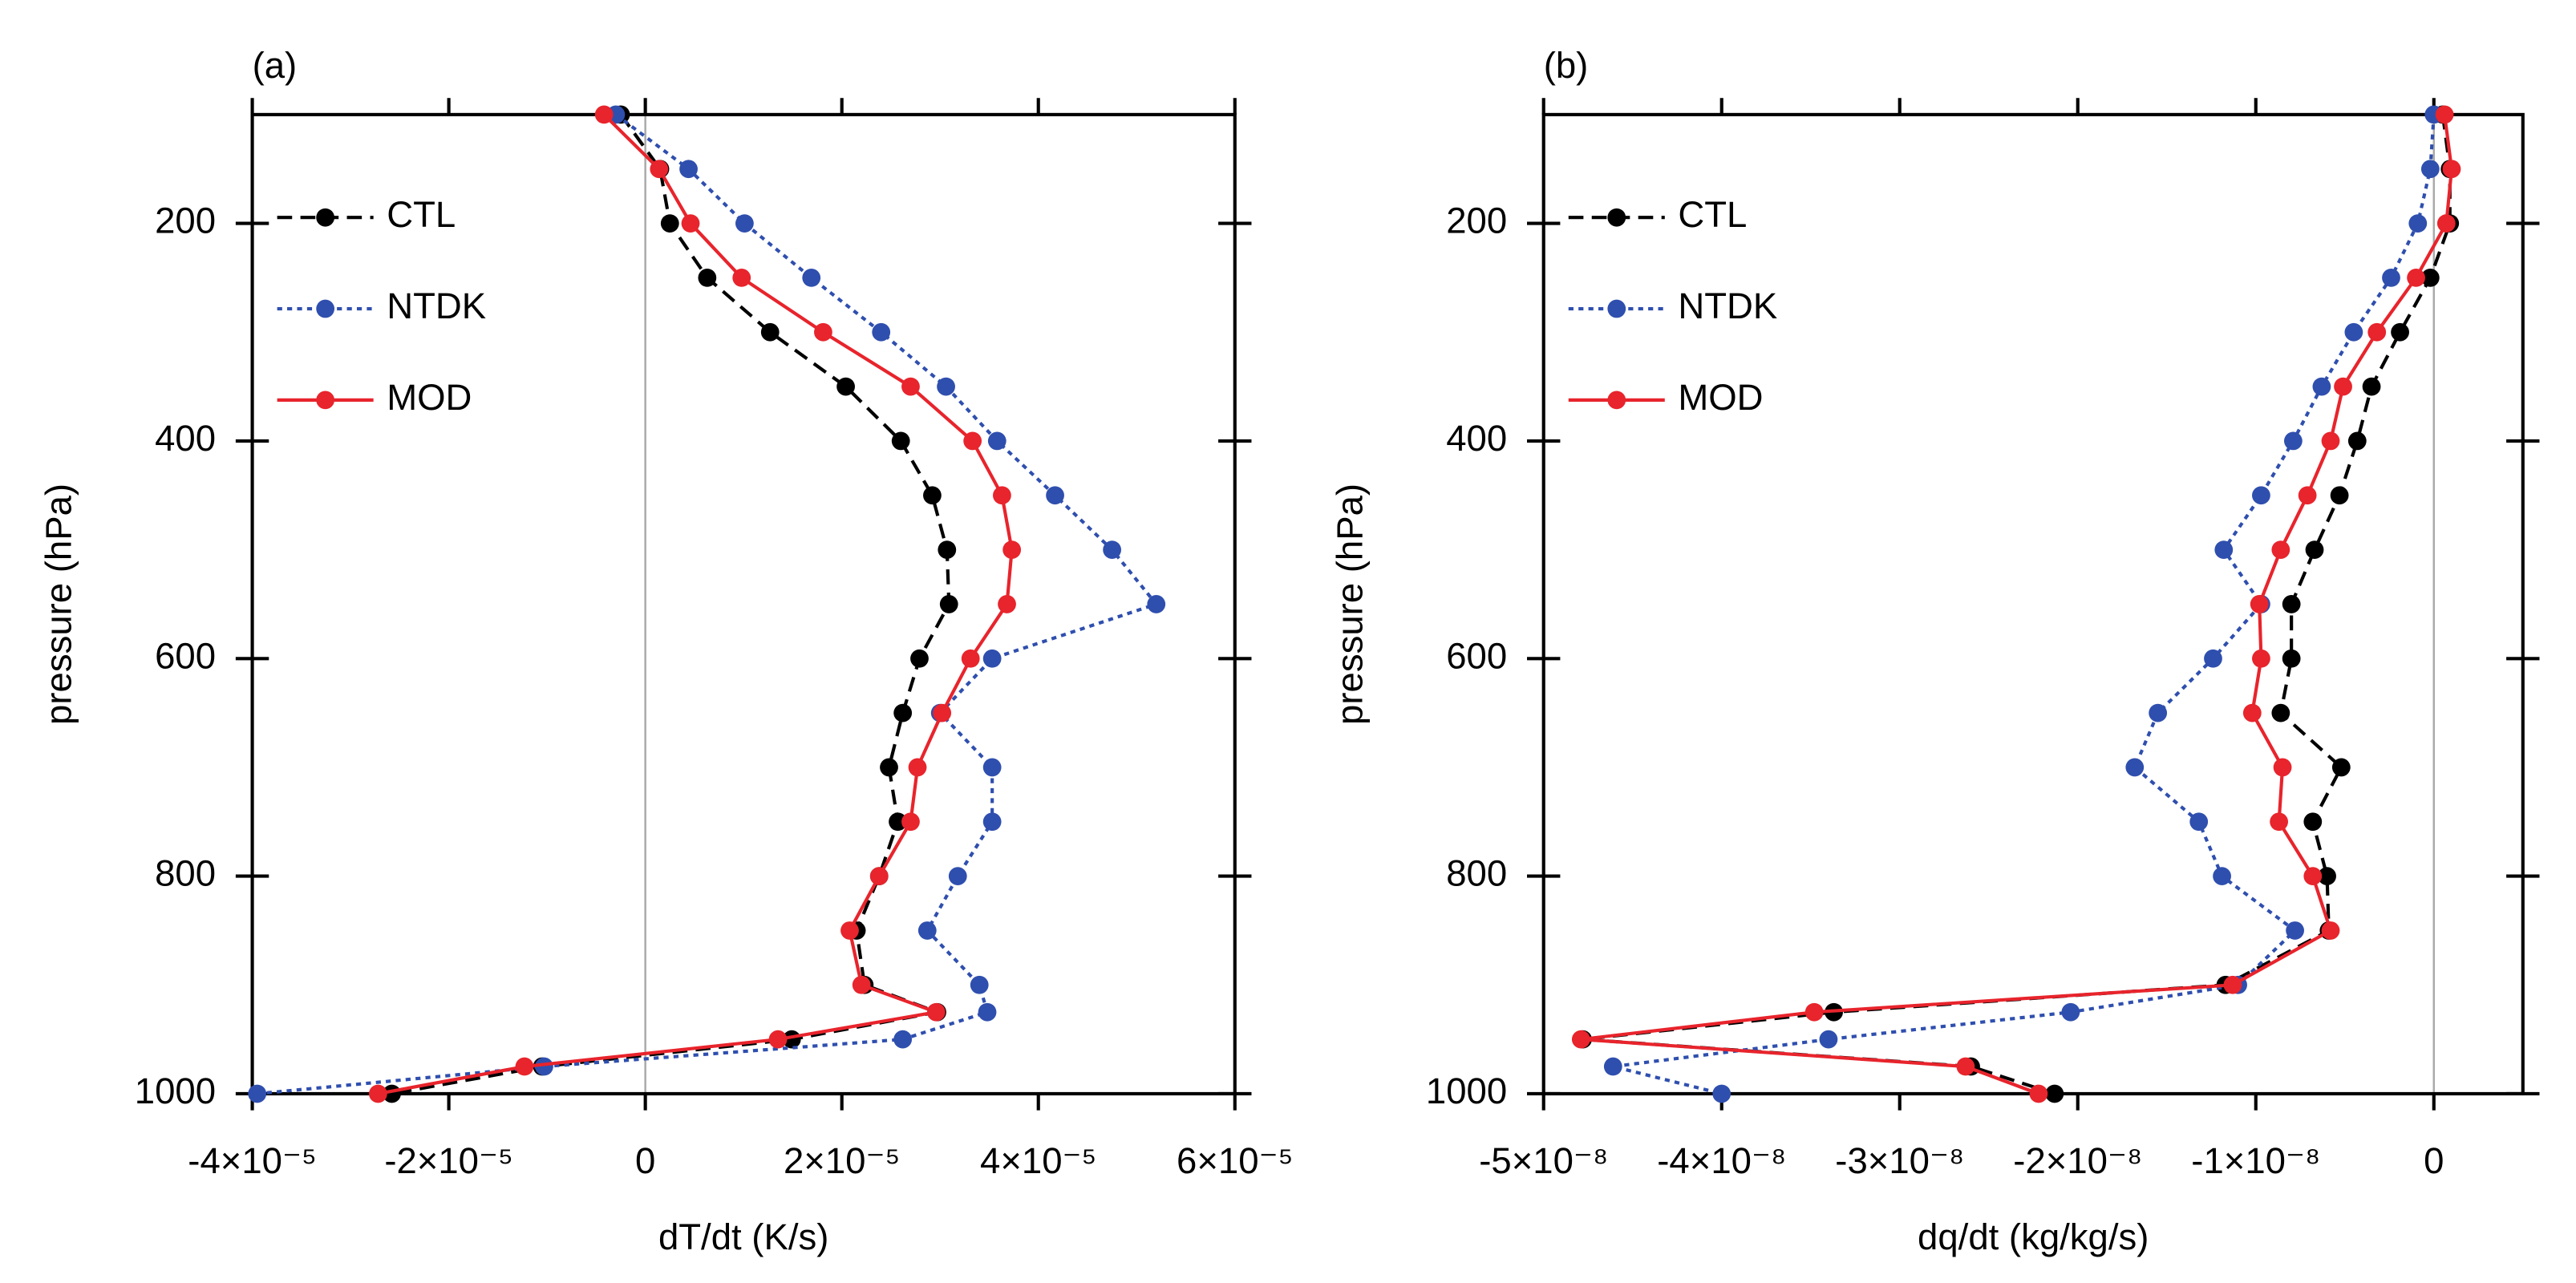 The height and width of the screenshot is (1283, 2576). I want to click on x-axis-label: dq/dt (kg/kg/s), so click(2034, 1236).